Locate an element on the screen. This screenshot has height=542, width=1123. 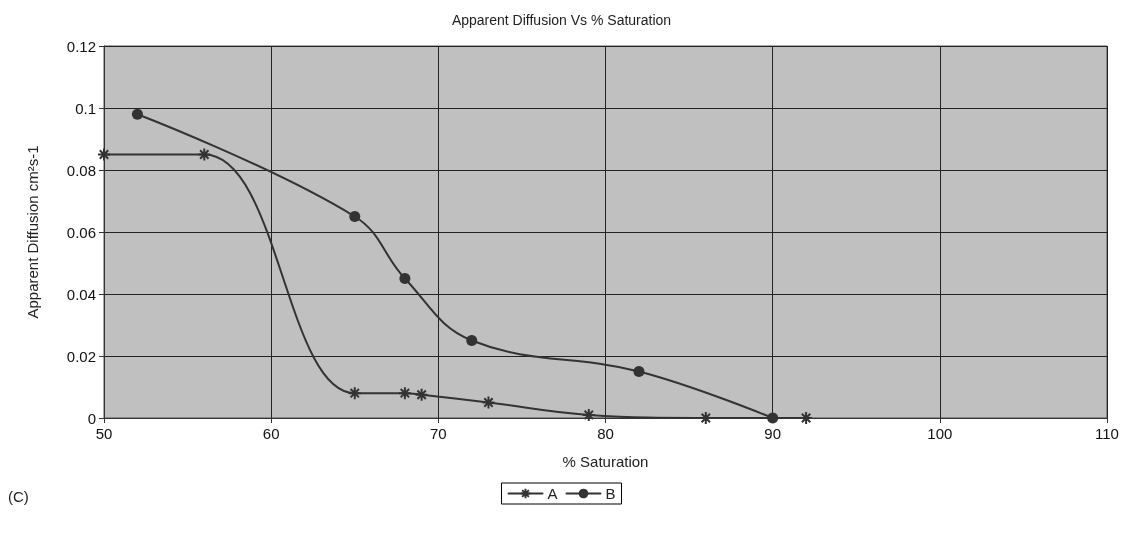
legend-label: B is located at coordinates (610, 493).